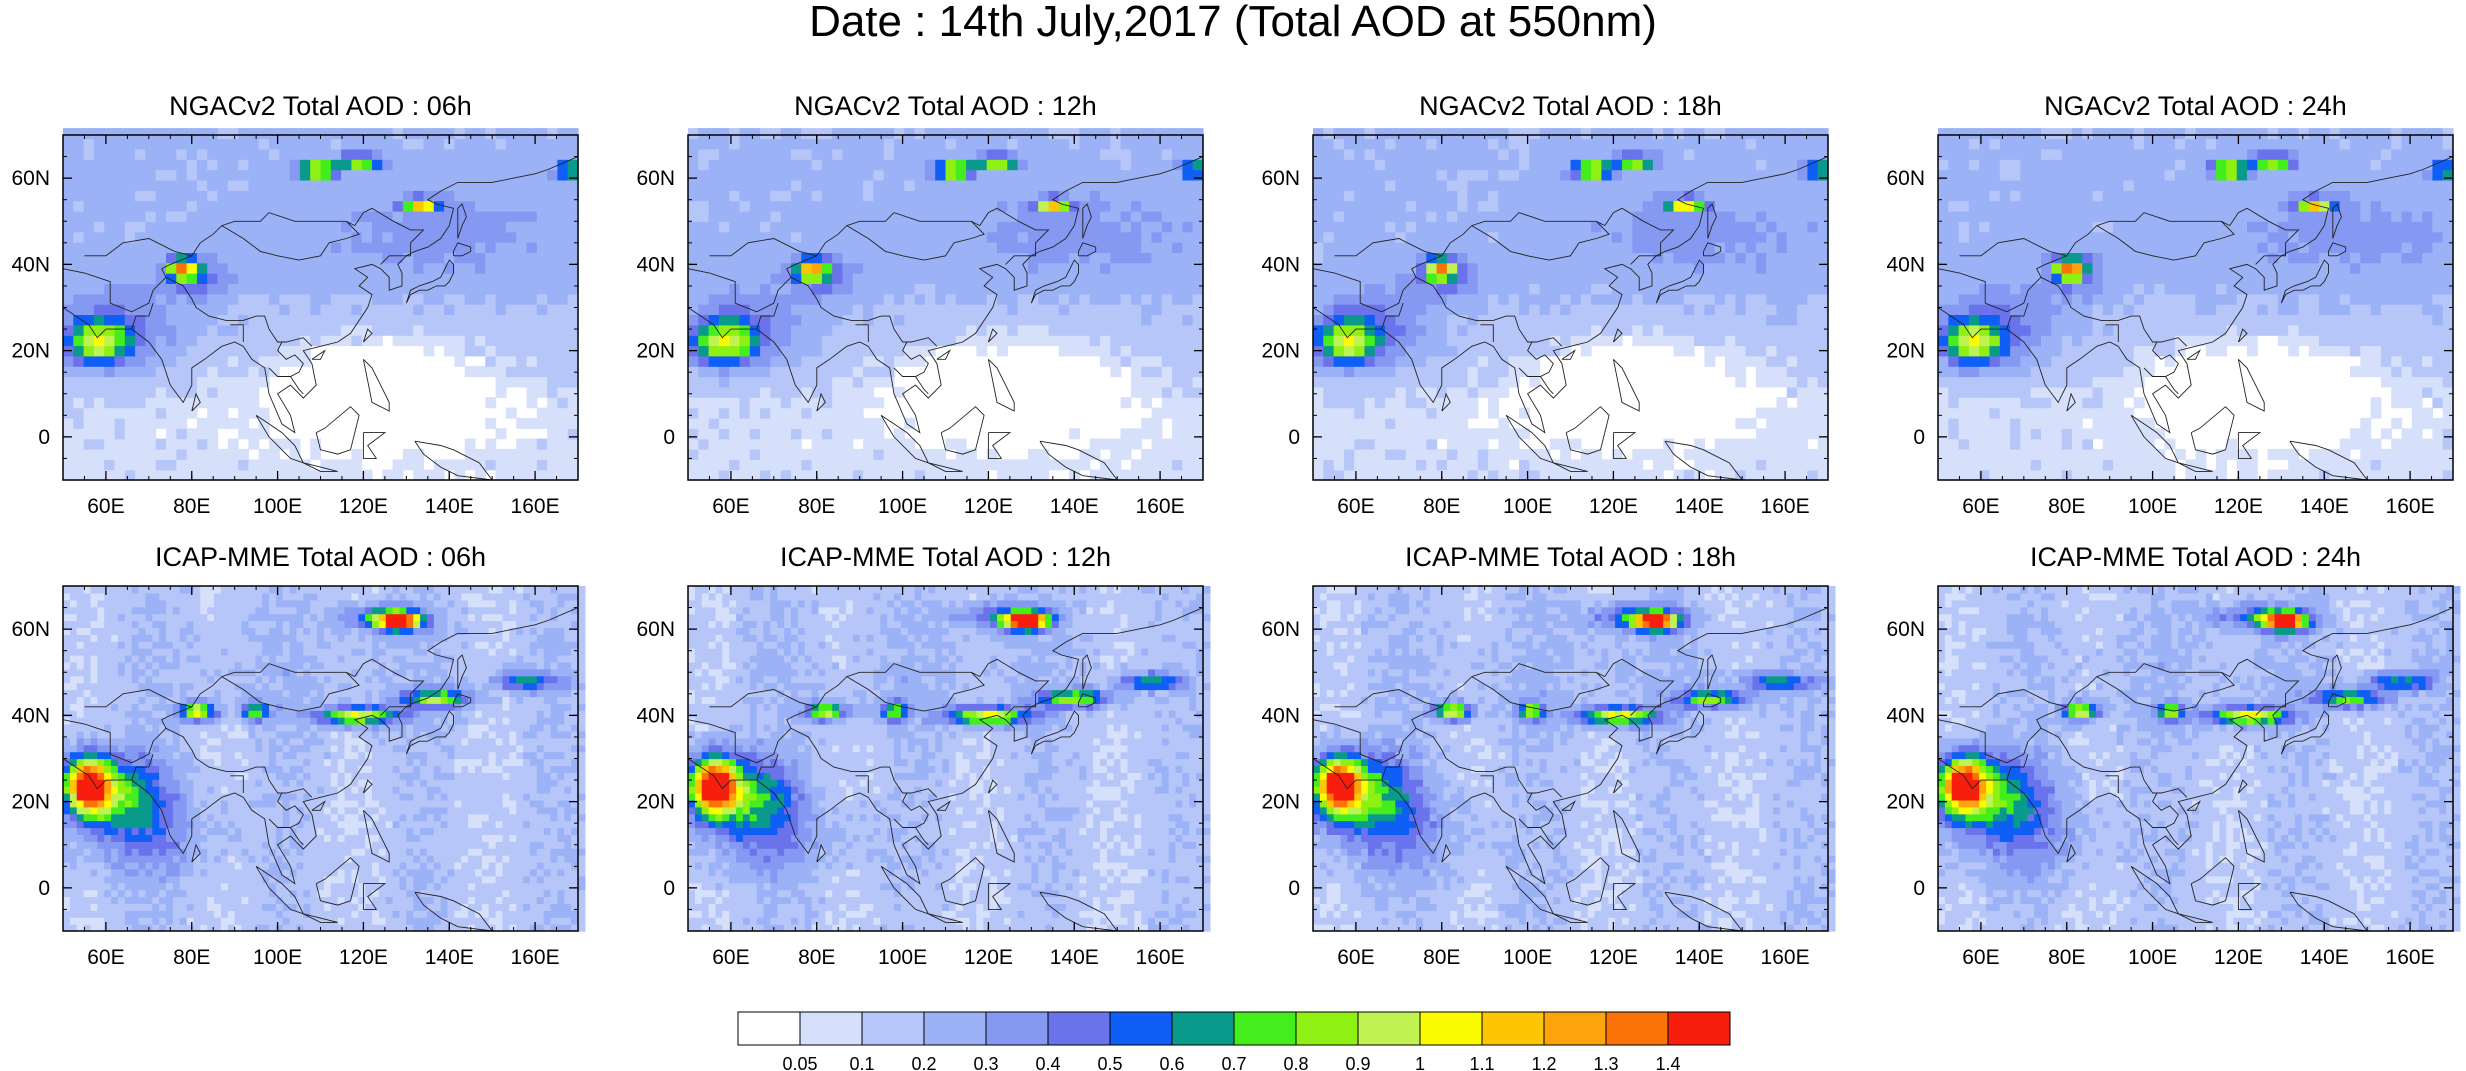 The image size is (2466, 1071). I want to click on colorbar-label: 1.3, so click(1605, 1062).